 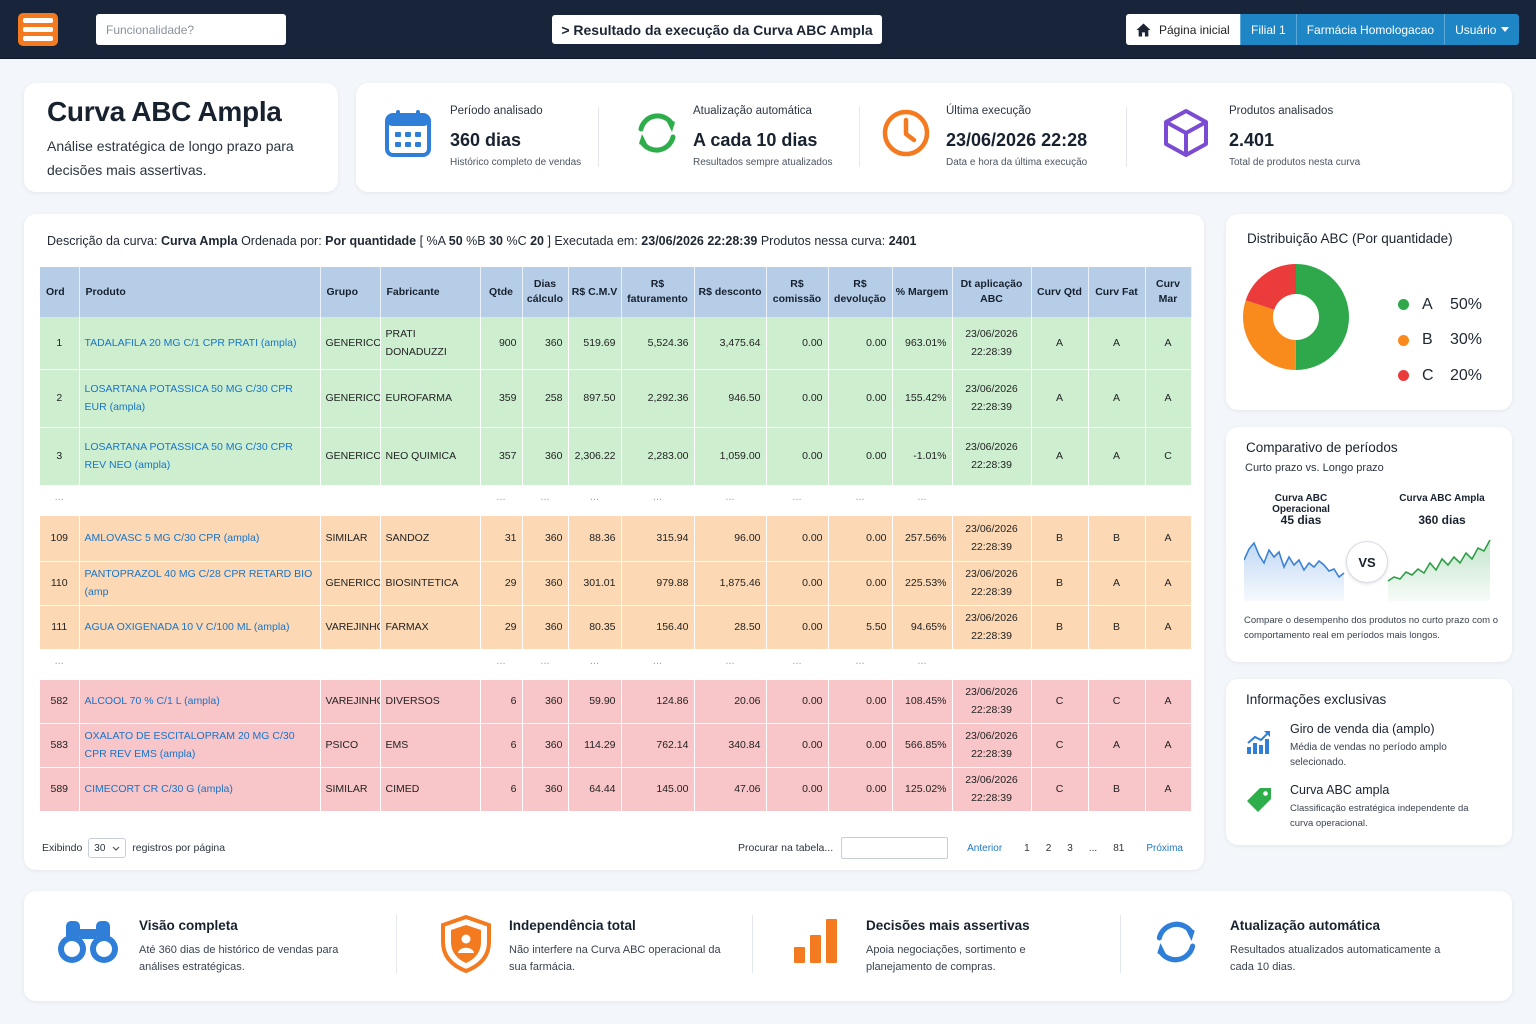 What do you see at coordinates (922, 627) in the screenshot?
I see `margin-cell: 94.65%` at bounding box center [922, 627].